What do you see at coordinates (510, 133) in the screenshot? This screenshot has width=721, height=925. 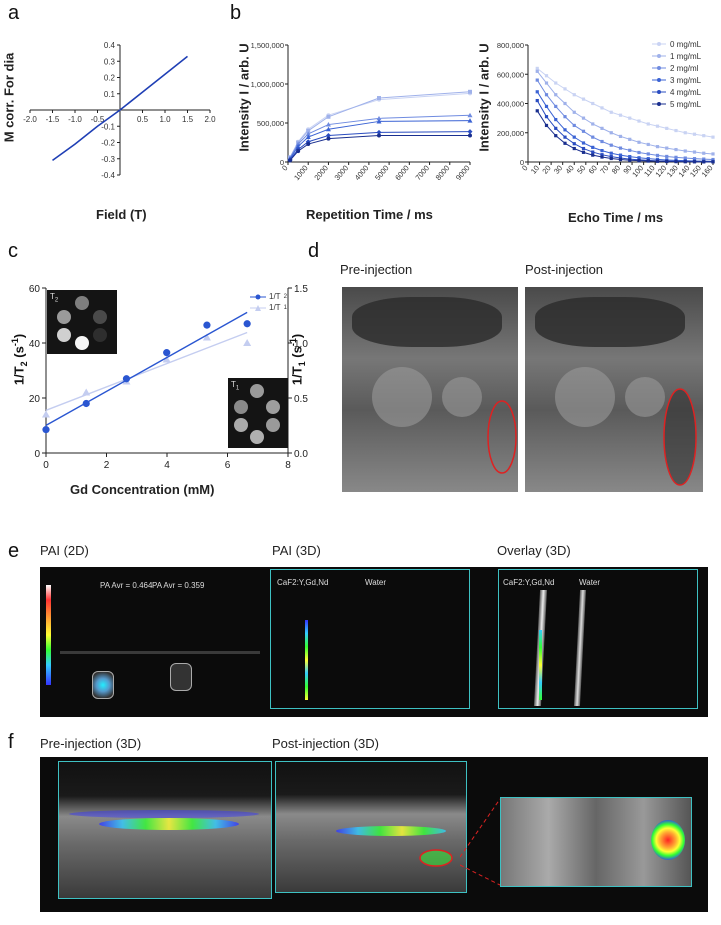 I see `chart-b2-y-tick-label: 200,000` at bounding box center [510, 133].